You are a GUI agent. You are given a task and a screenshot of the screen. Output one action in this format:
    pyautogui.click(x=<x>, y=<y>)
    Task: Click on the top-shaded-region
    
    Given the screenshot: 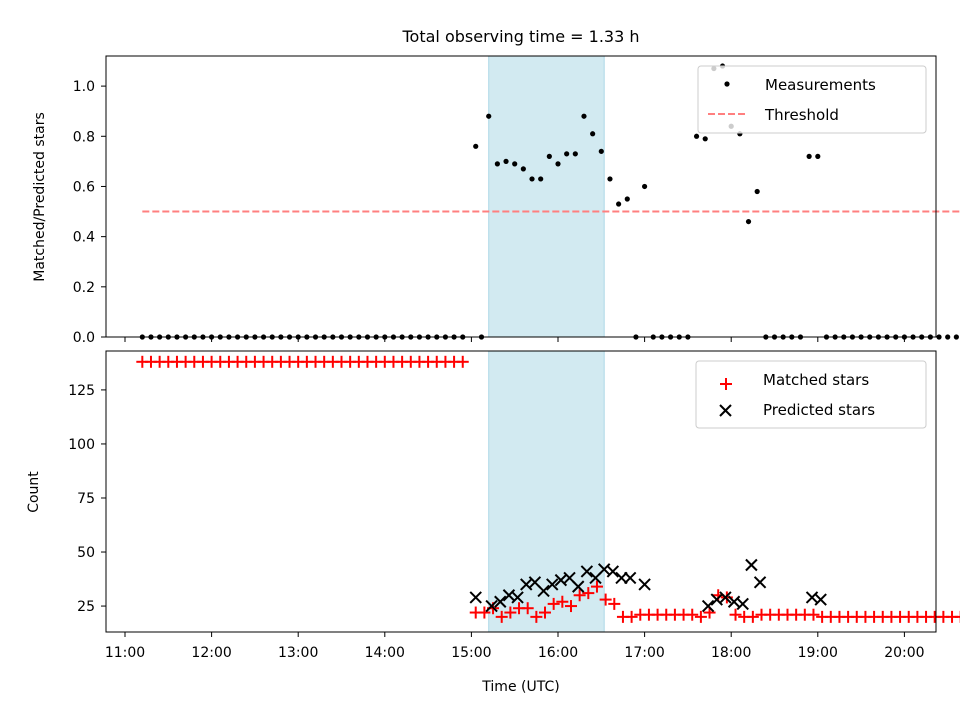 What is the action you would take?
    pyautogui.click(x=546, y=196)
    